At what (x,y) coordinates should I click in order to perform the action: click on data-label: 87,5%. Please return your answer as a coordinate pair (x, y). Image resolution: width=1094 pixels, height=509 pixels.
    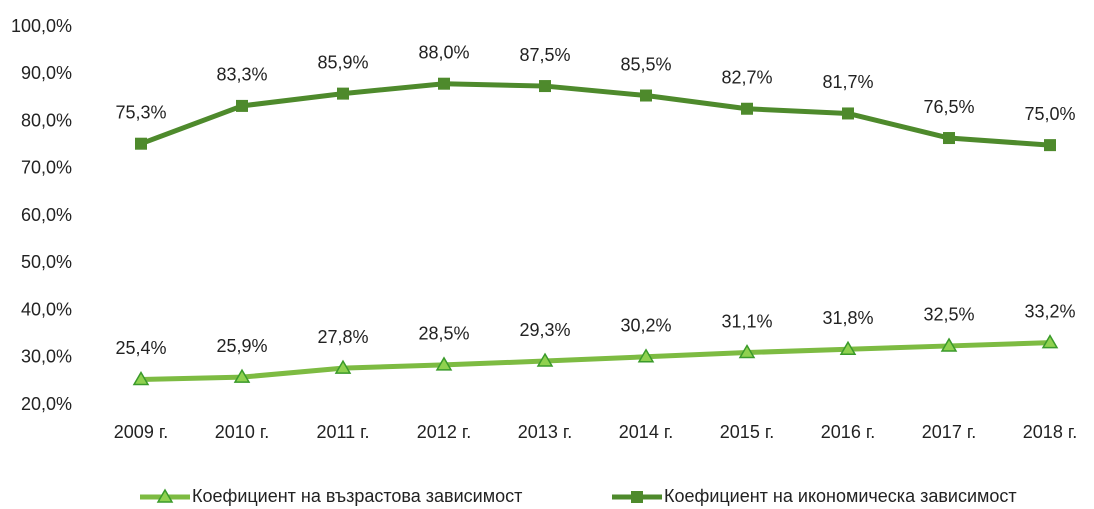
    Looking at the image, I should click on (544, 55).